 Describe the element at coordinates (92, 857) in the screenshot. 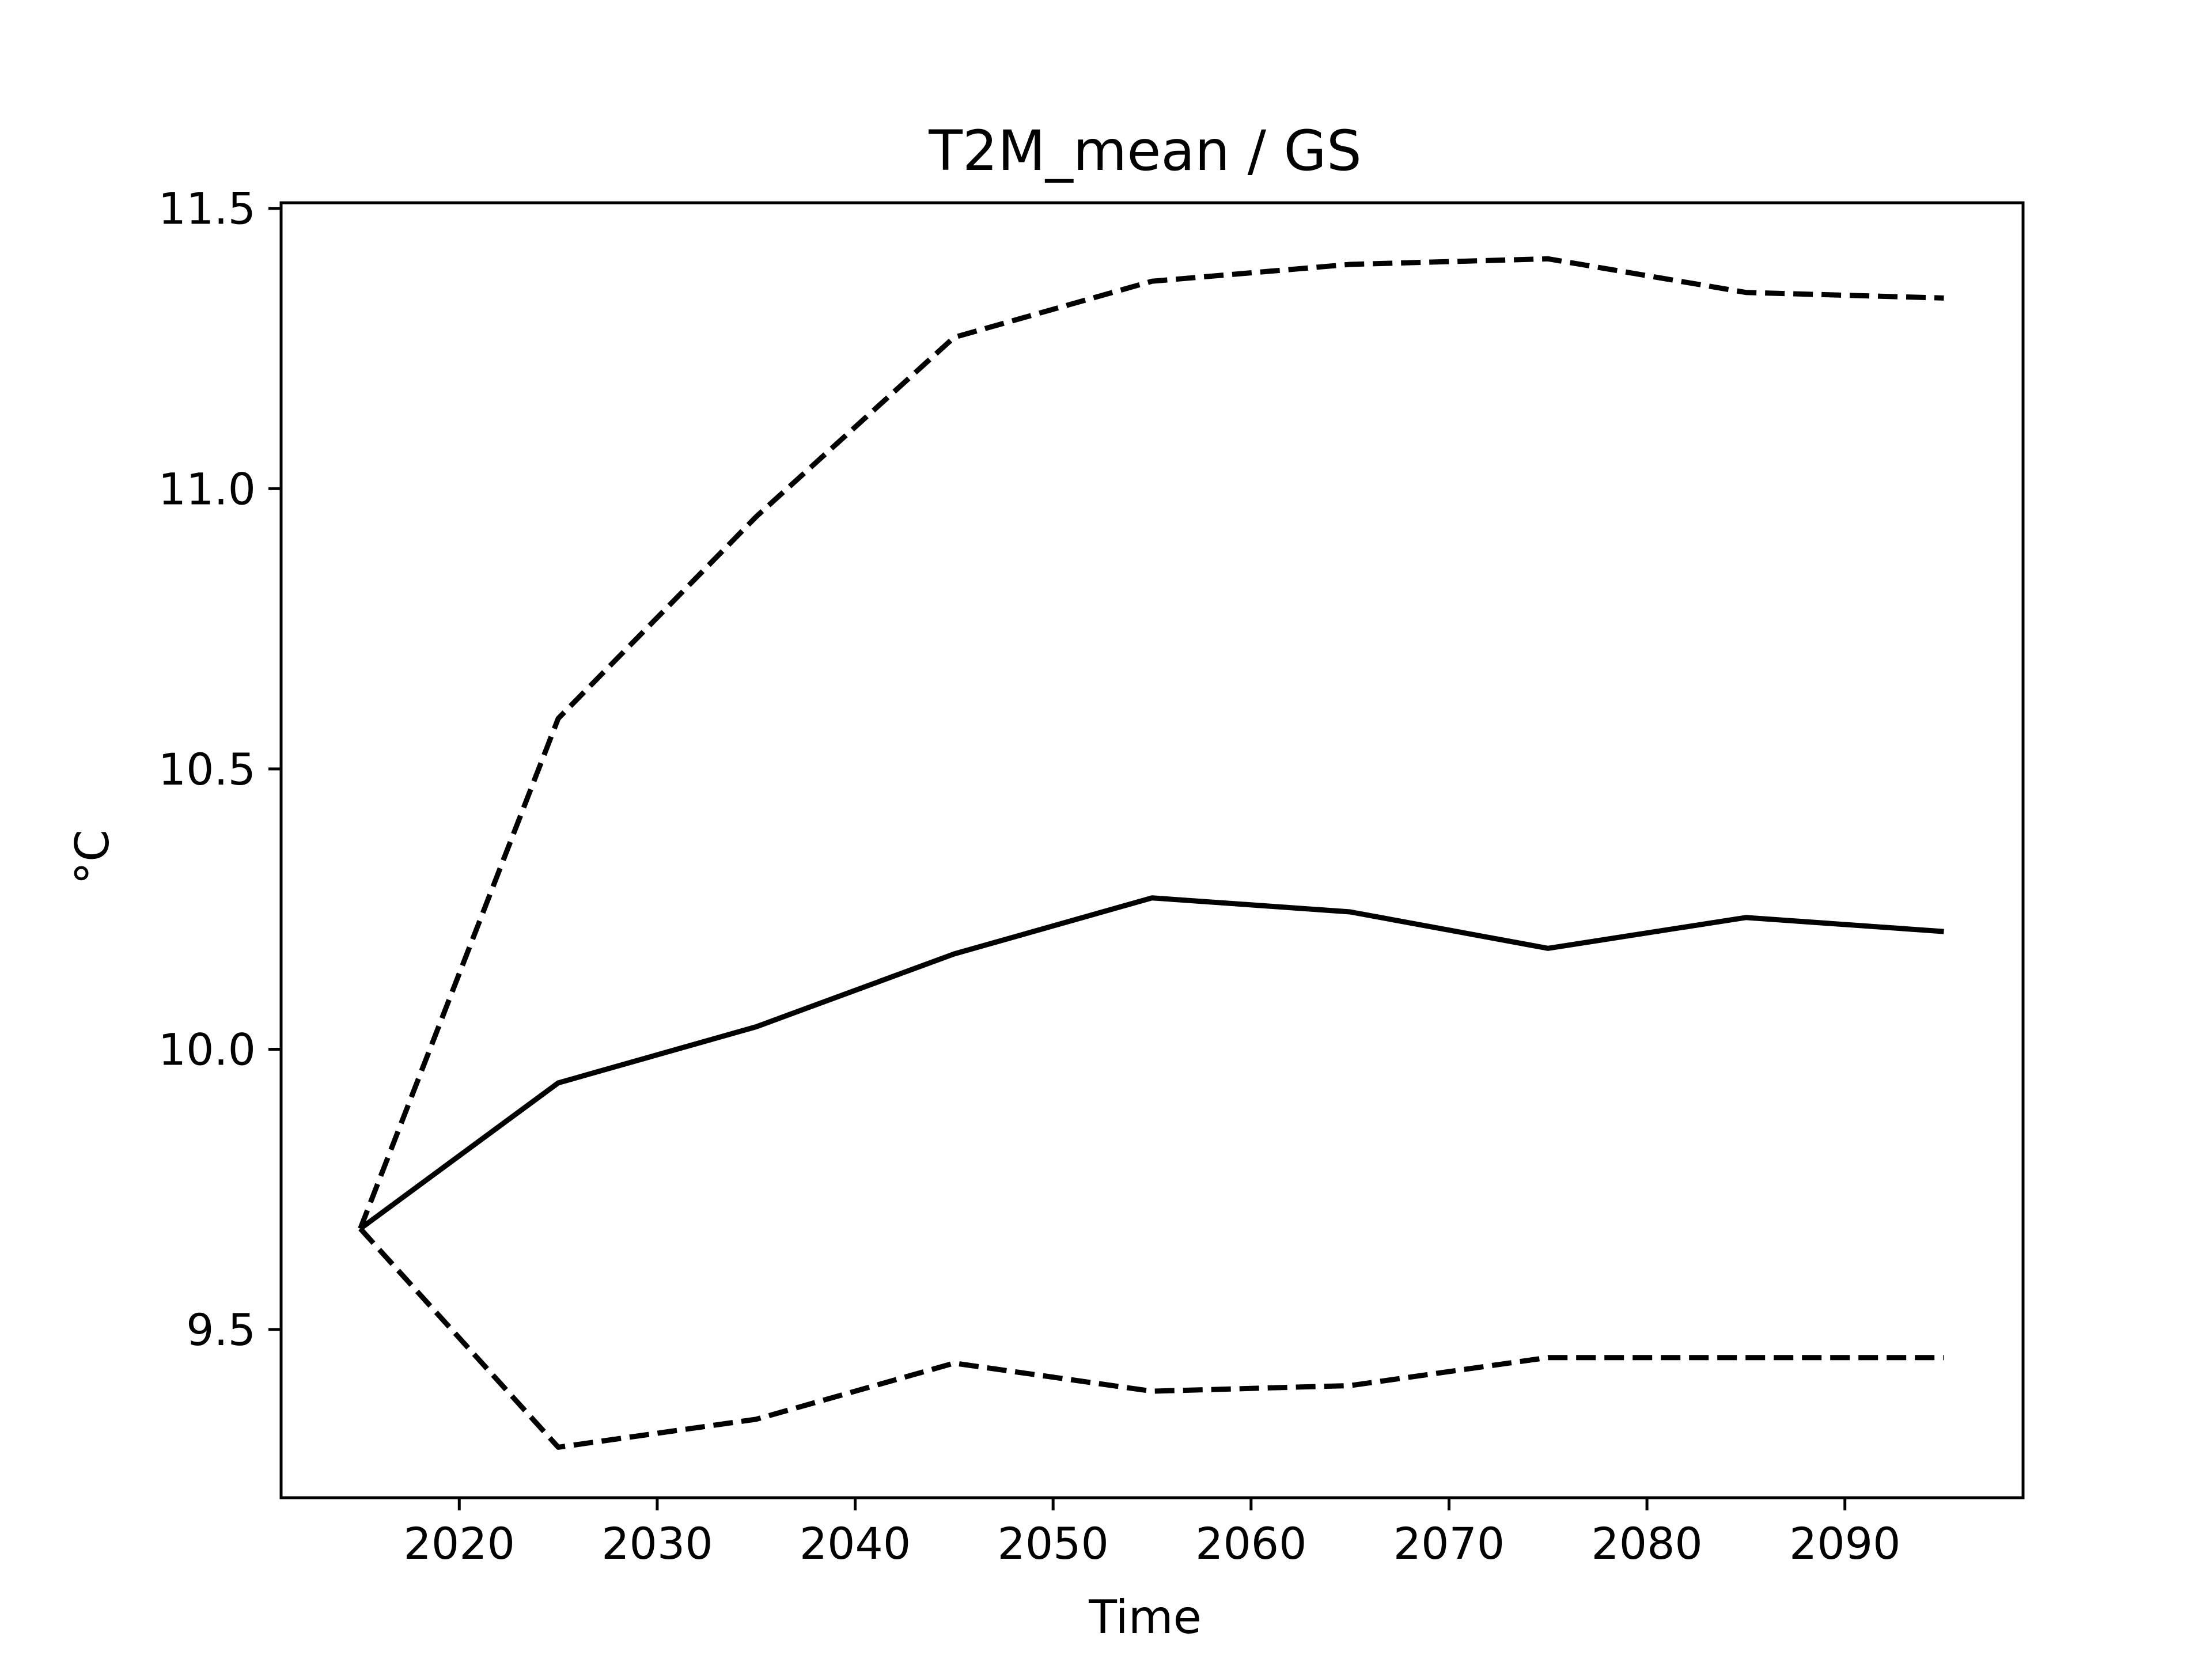

I see `y-axis-label: °C` at that location.